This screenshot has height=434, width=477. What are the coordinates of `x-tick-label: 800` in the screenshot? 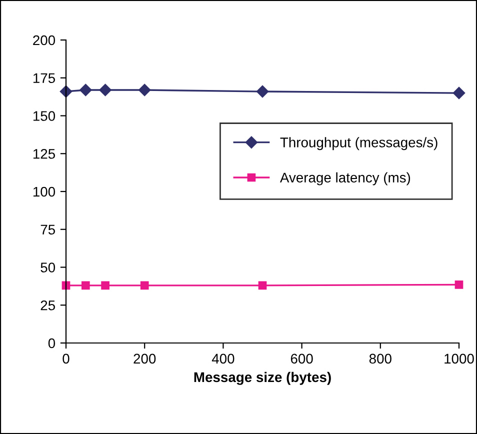 It's located at (380, 359).